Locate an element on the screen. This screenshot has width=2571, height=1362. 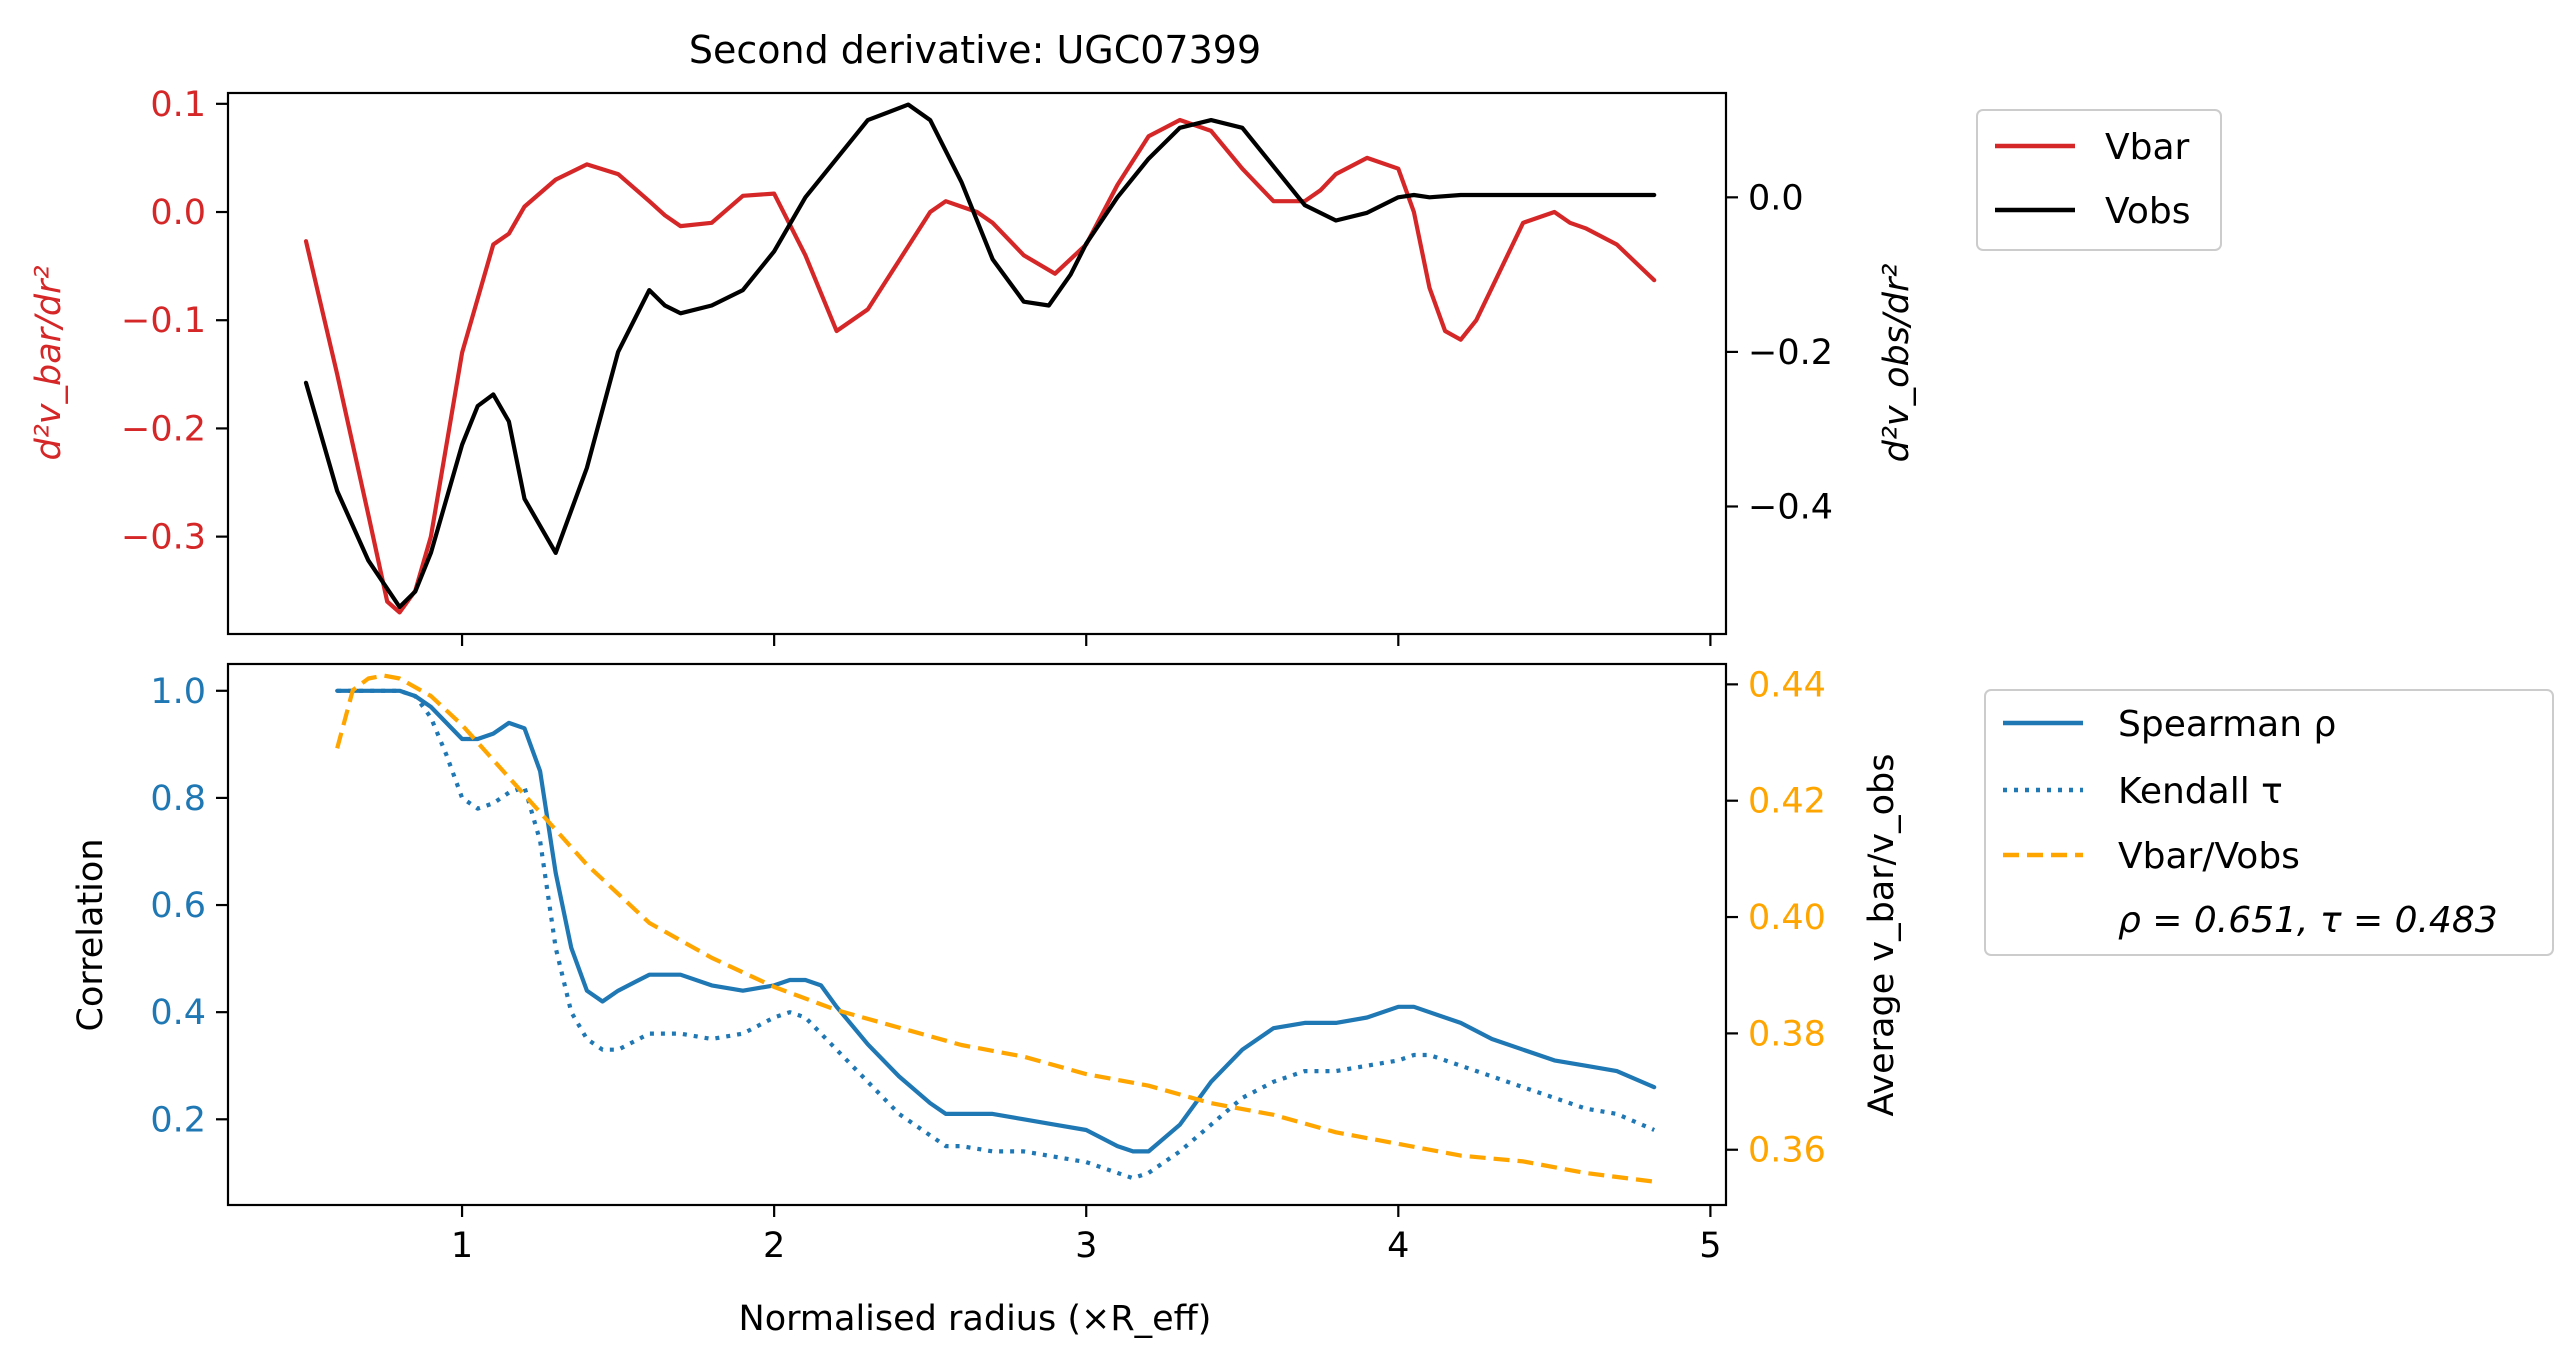
bottom-left-ytick-label: 0.4 is located at coordinates (178, 1013).